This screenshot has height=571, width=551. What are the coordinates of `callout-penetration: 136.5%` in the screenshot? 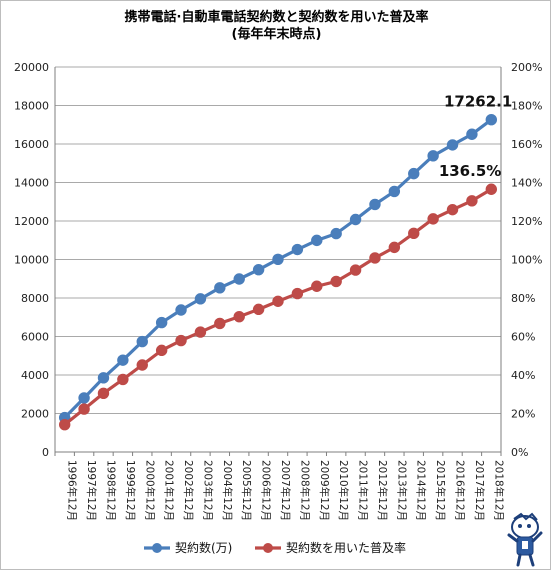 It's located at (470, 171).